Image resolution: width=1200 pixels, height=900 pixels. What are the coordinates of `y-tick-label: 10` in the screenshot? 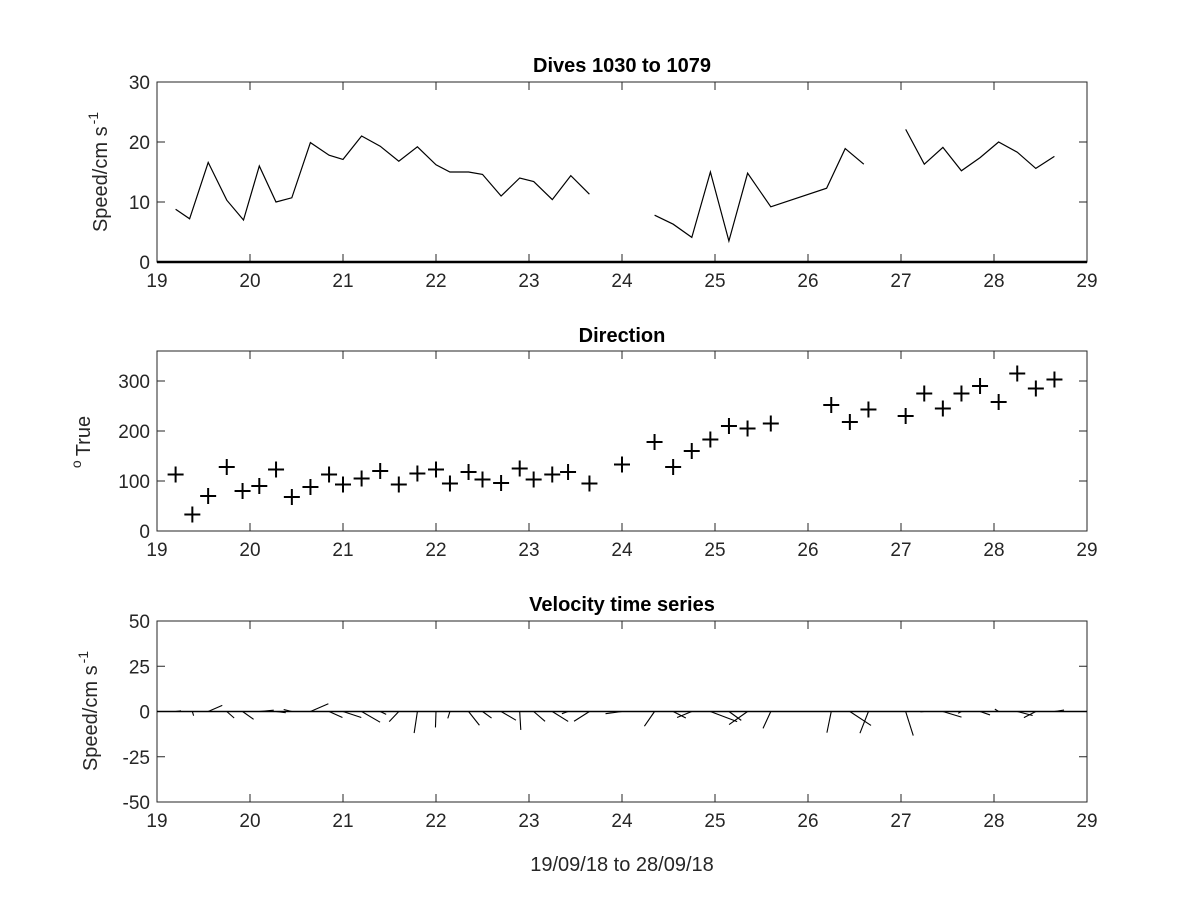 It's located at (139, 203).